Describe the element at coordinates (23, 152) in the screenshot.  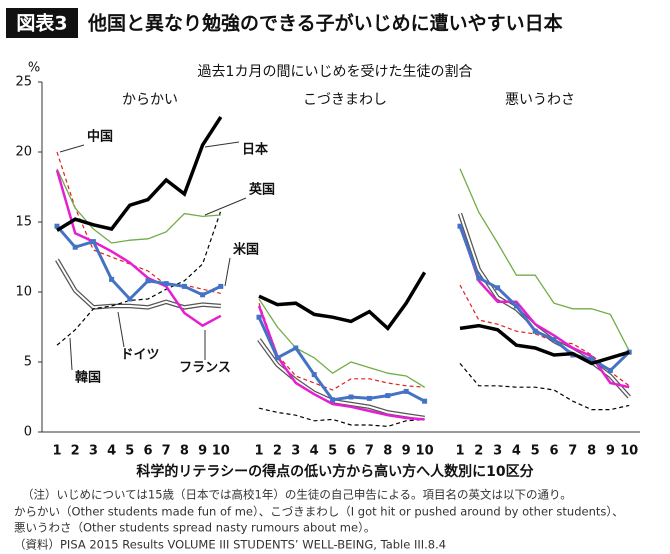
I see `y-tick-label: 20` at that location.